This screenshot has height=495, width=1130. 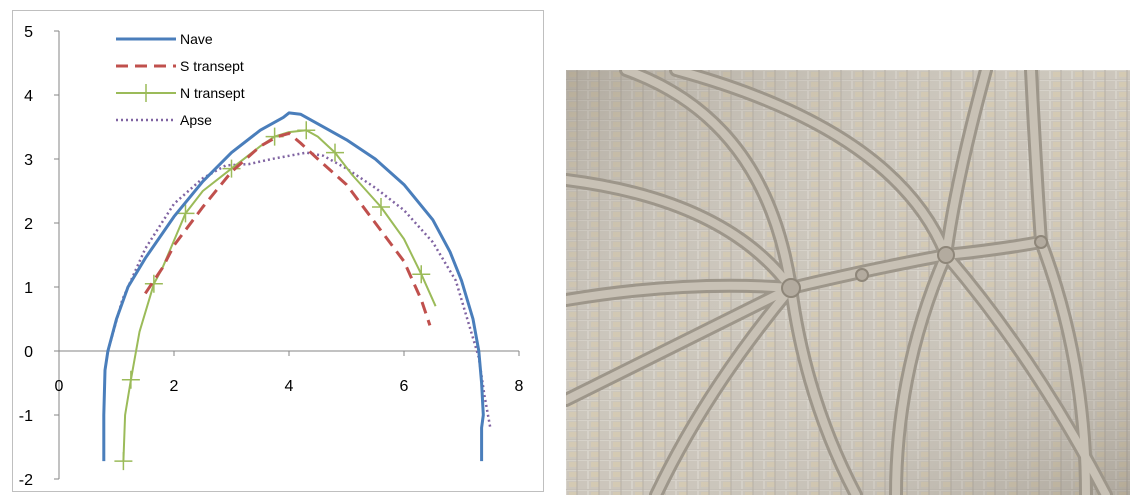 I want to click on y-tick-label: -2, so click(x=26, y=480).